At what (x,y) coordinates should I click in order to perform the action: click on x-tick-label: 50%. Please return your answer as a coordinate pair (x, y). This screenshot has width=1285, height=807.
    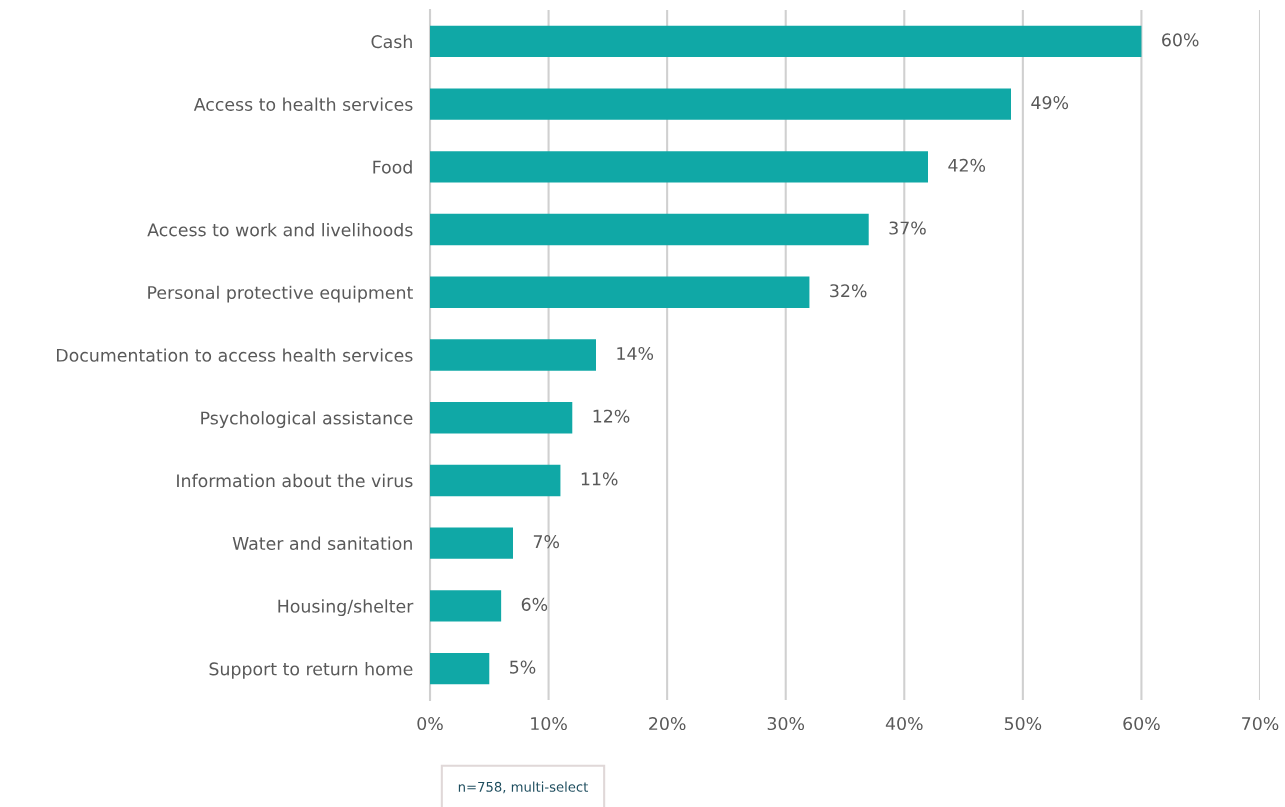
    Looking at the image, I should click on (1023, 723).